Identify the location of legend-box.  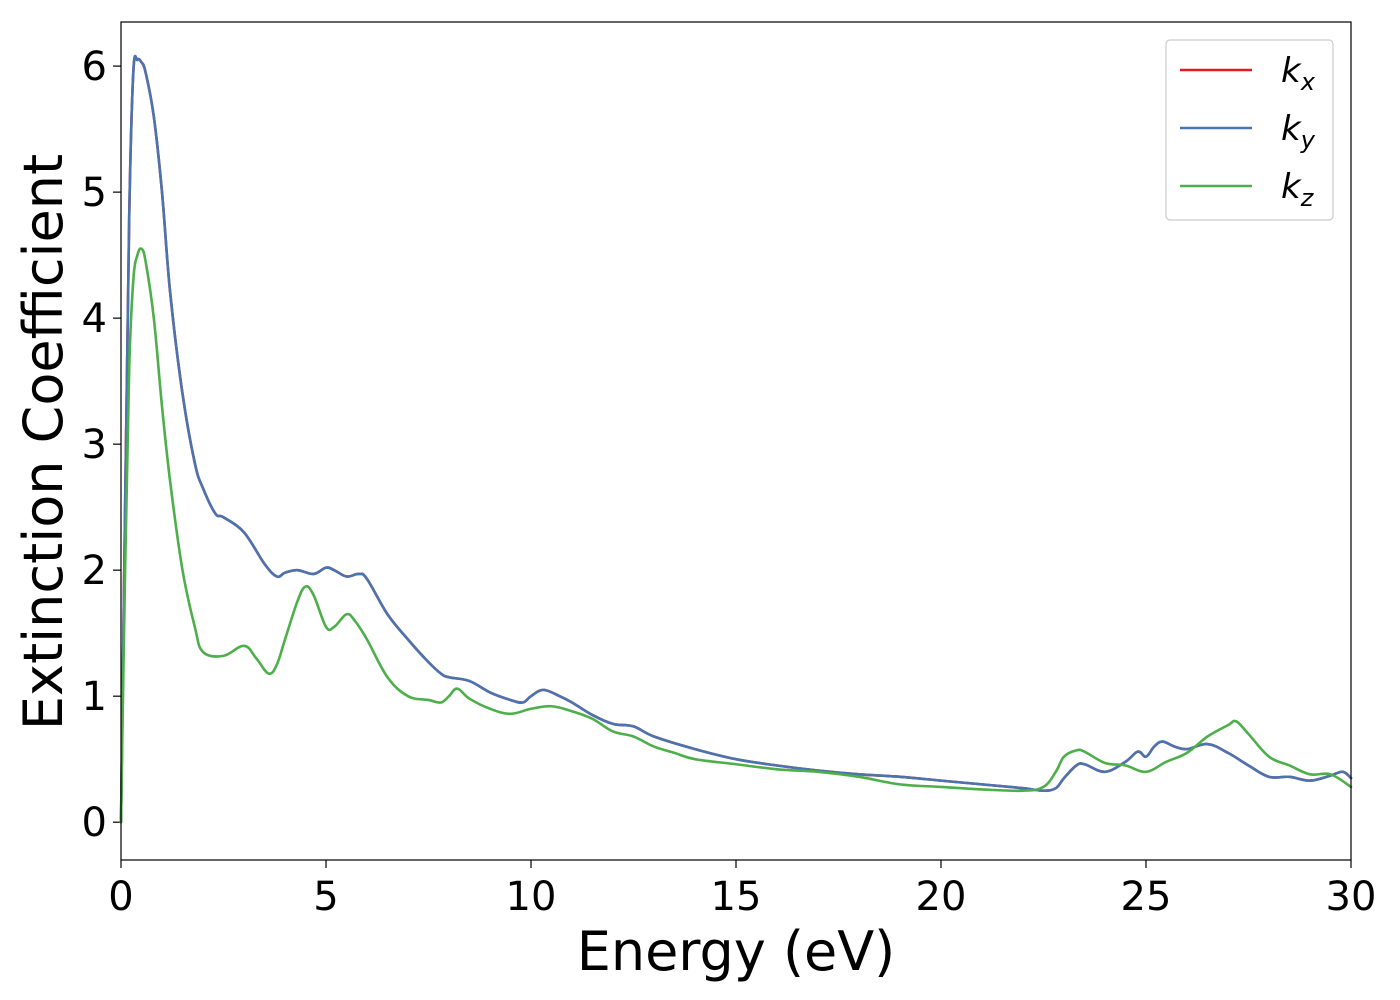
(1249, 130).